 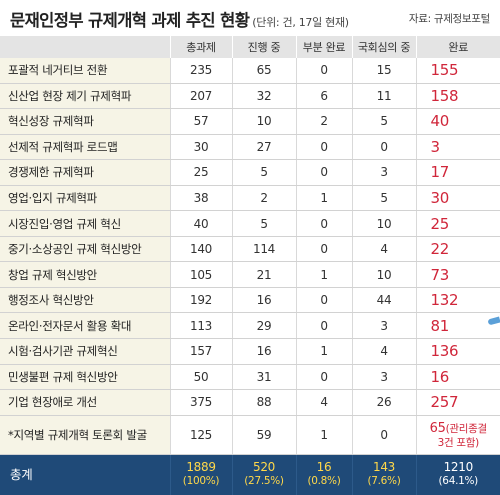 What do you see at coordinates (250, 377) in the screenshot?
I see `table-row: 민생불편 규제 혁신방안 50 31 0 3 16` at bounding box center [250, 377].